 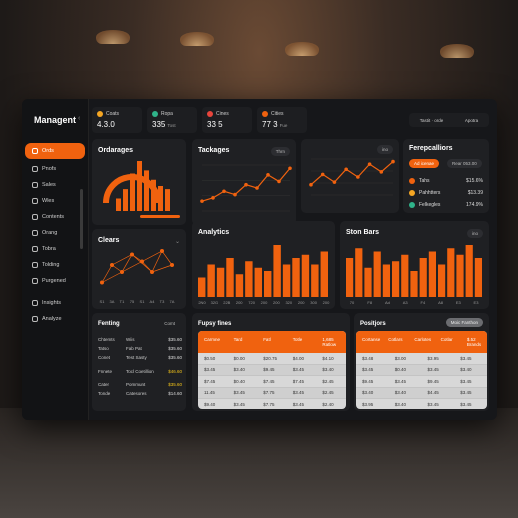 I want to click on stat-card: Coats 4.3.0, so click(x=117, y=120).